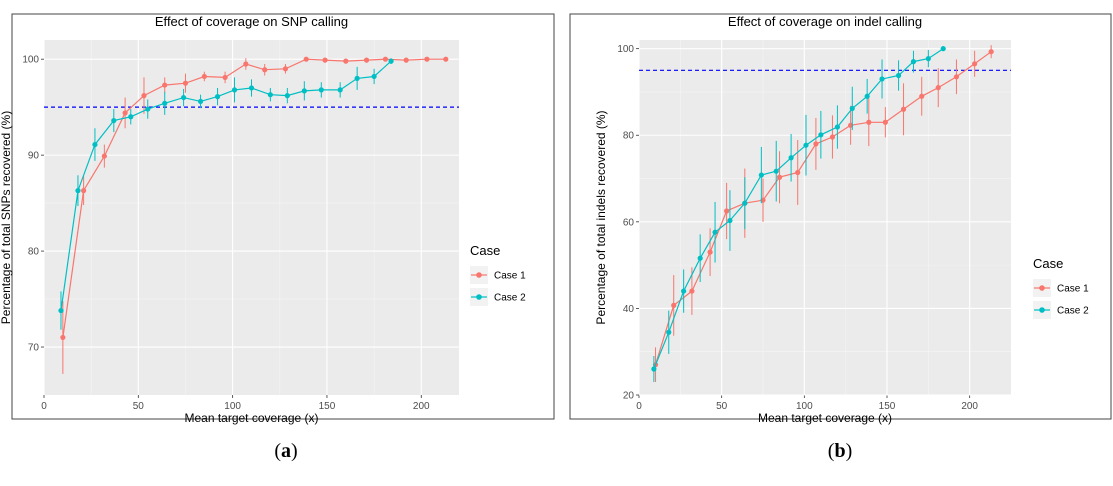 The image size is (1113, 486). I want to click on y-tick-label: 20, so click(629, 396).